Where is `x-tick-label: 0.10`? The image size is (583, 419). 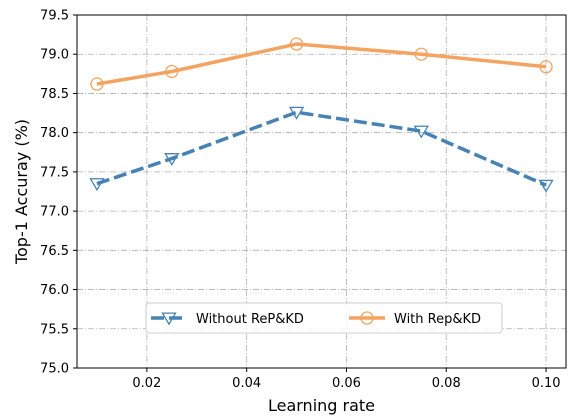
x-tick-label: 0.10 is located at coordinates (546, 383).